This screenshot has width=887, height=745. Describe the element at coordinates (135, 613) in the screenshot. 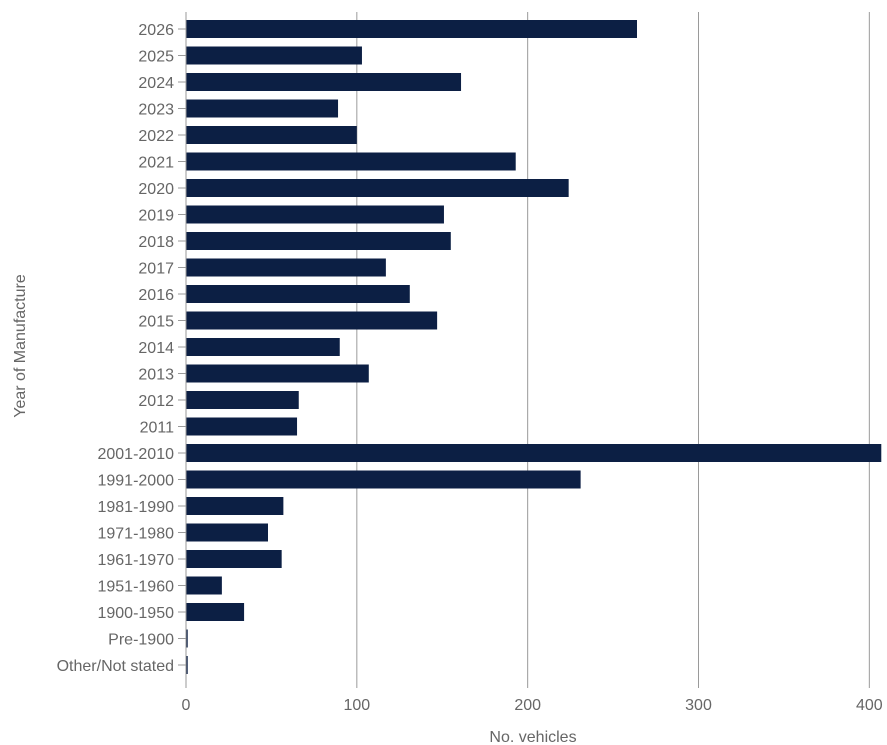

I see `y-tick-label: 1900-1950` at that location.